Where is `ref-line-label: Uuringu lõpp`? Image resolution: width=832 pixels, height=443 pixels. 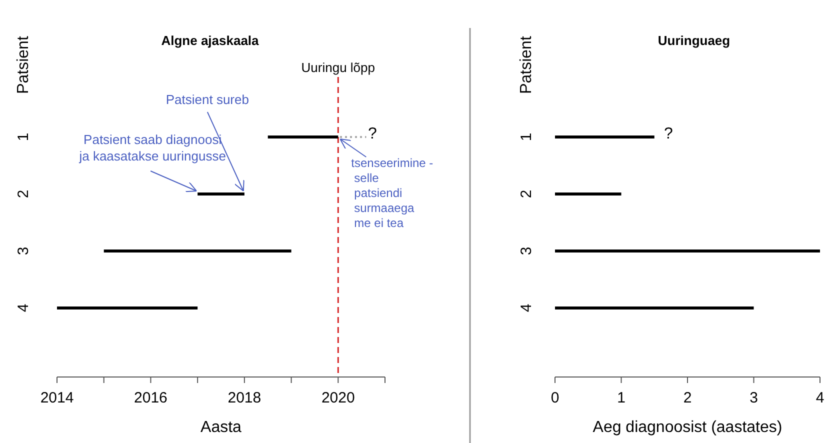
ref-line-label: Uuringu lõpp is located at coordinates (338, 67).